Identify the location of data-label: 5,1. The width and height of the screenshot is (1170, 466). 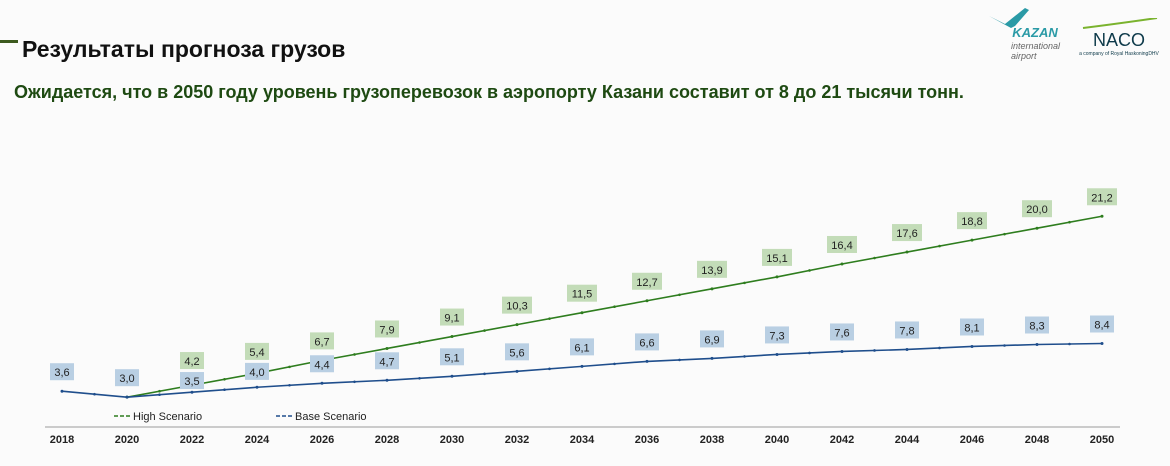
(451, 358).